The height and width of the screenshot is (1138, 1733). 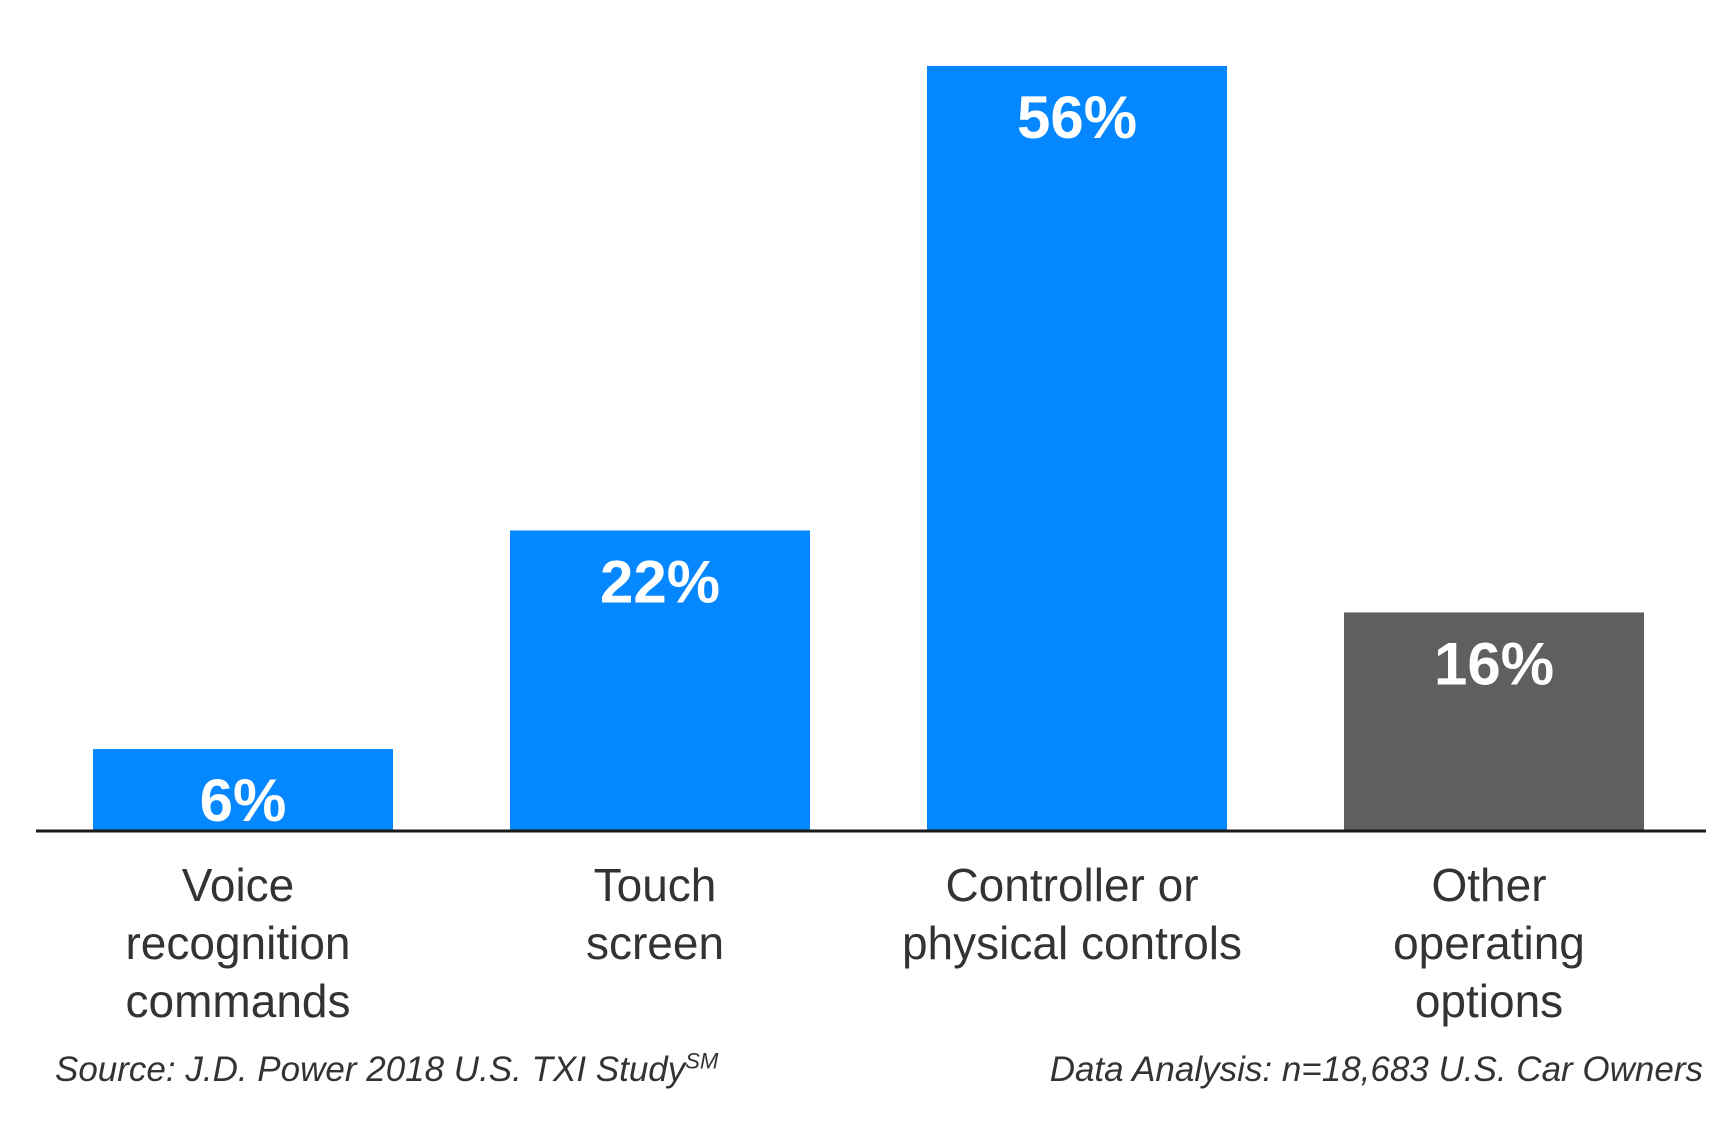 What do you see at coordinates (1489, 1001) in the screenshot?
I see `category-label-line: options` at bounding box center [1489, 1001].